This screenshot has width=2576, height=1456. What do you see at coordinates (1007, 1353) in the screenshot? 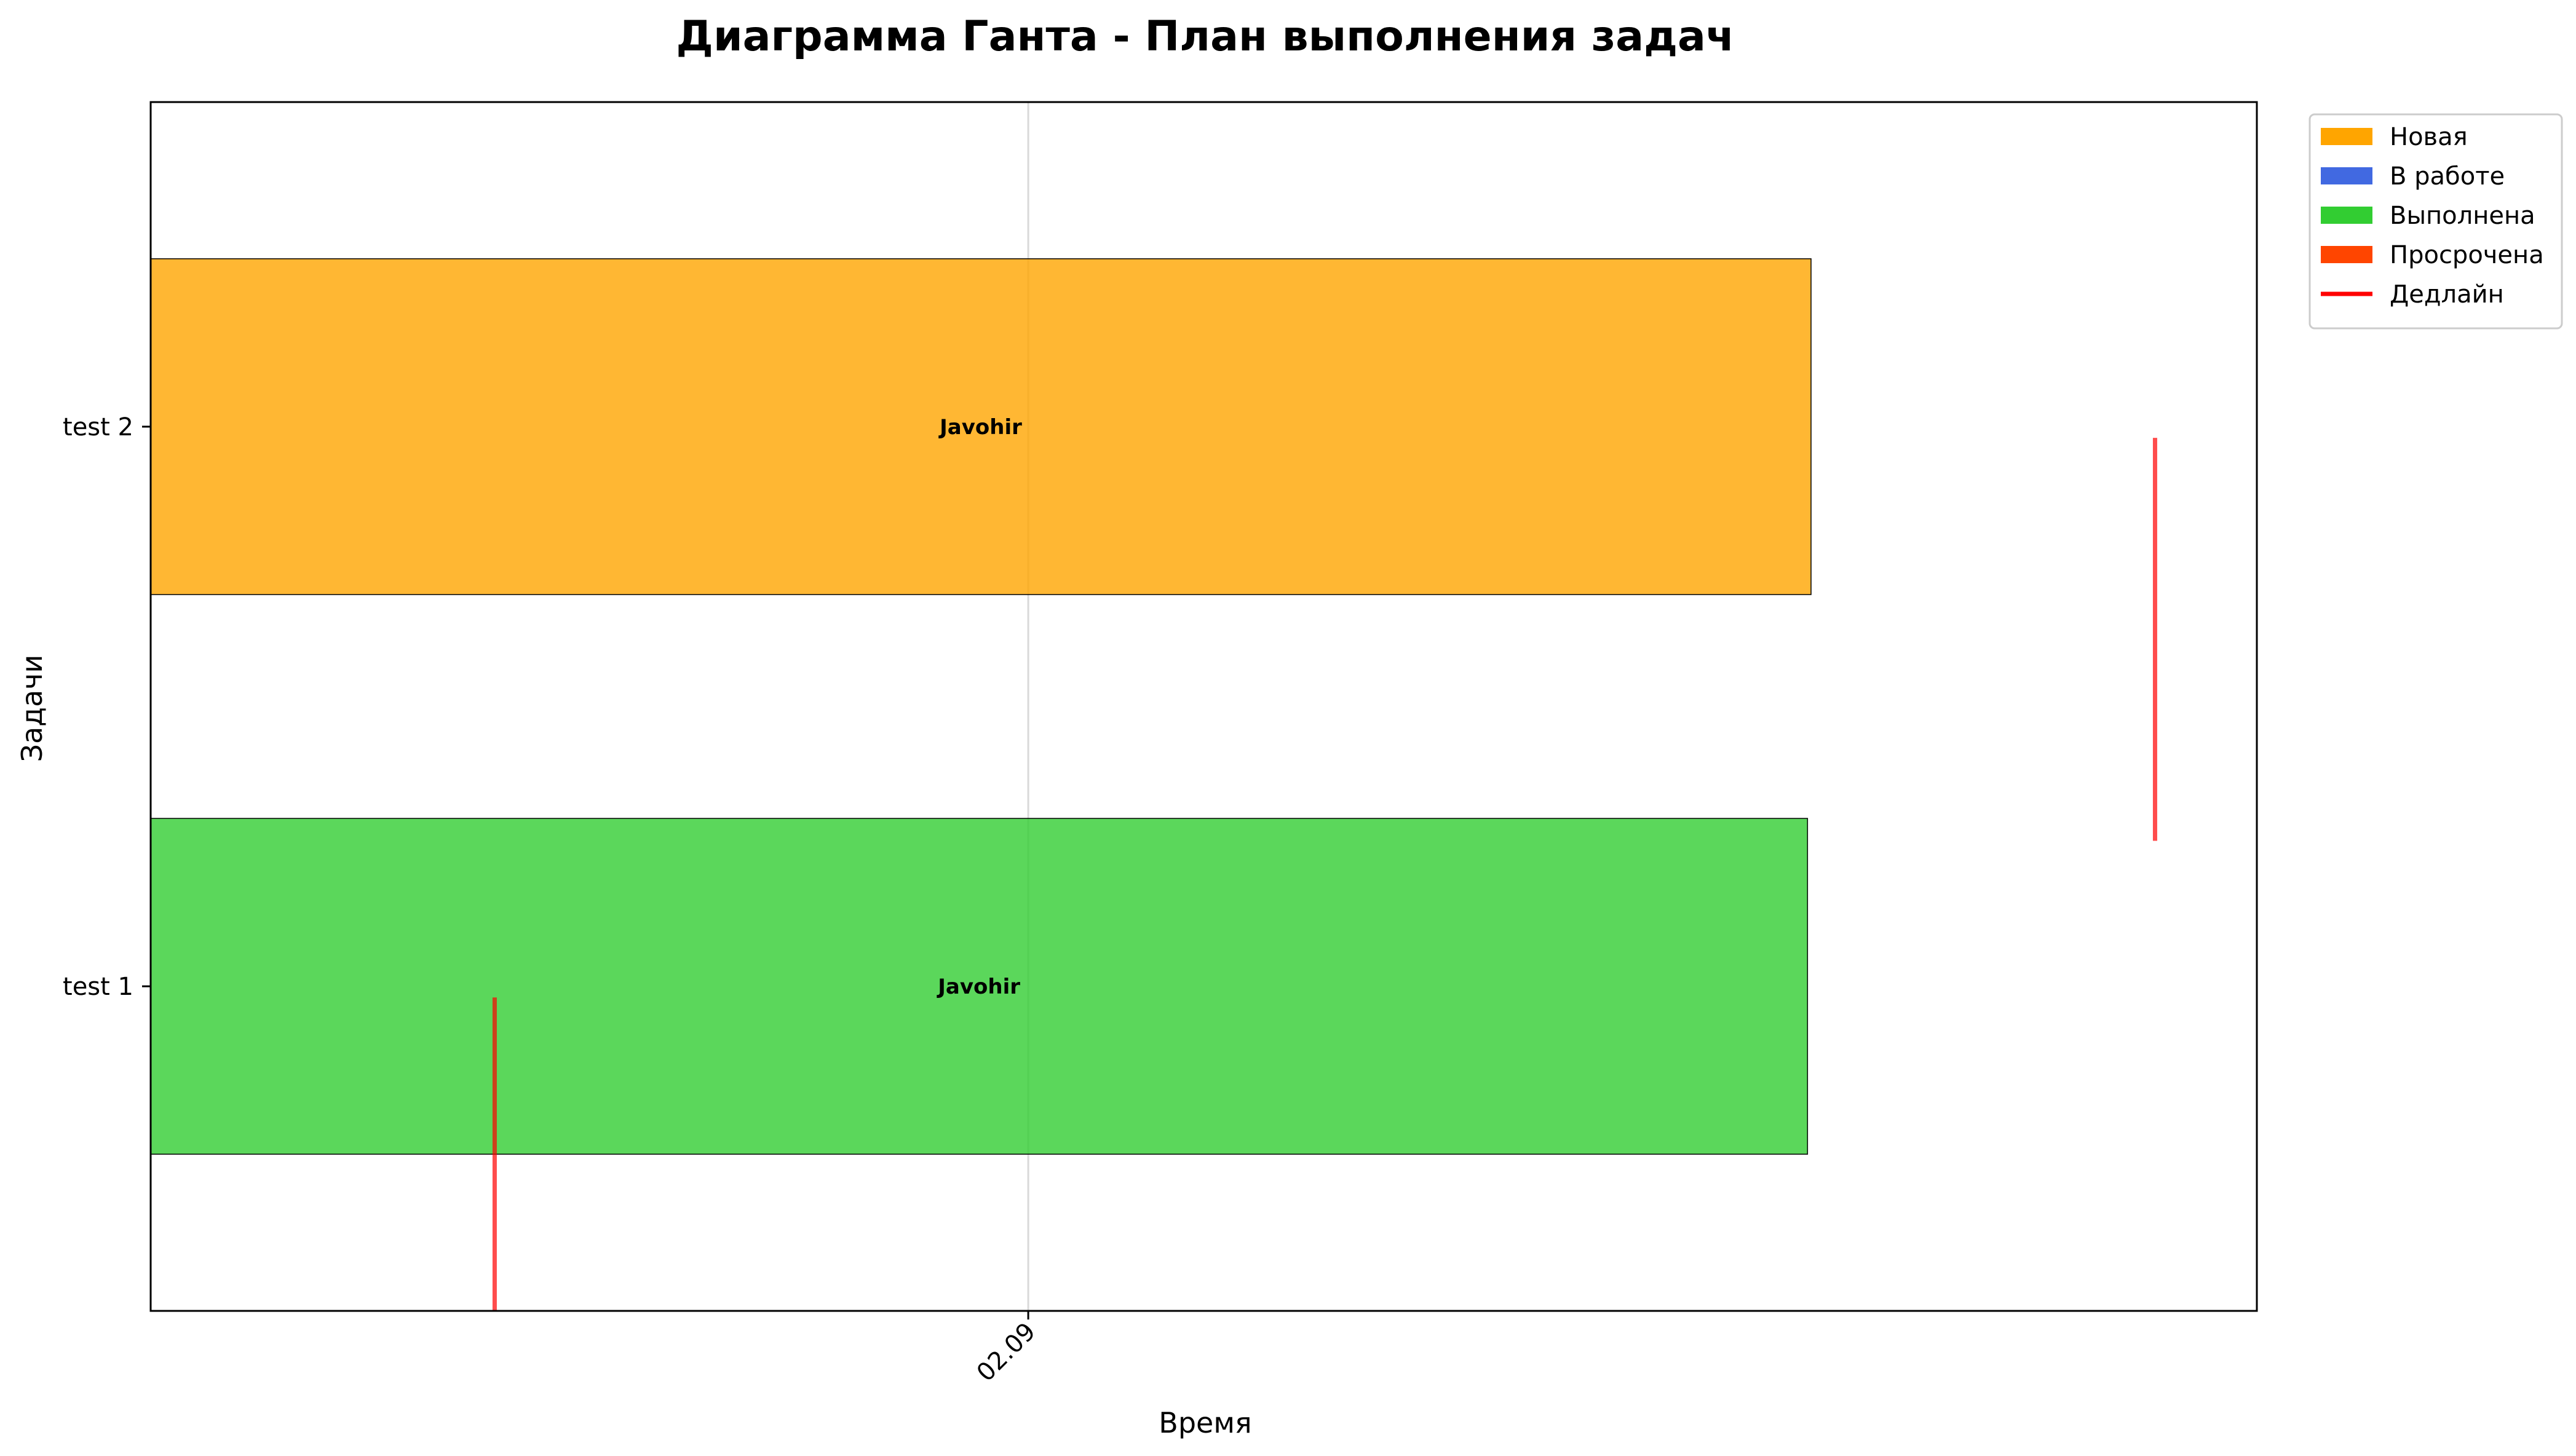
I see `x-tick-label: 02.09` at bounding box center [1007, 1353].